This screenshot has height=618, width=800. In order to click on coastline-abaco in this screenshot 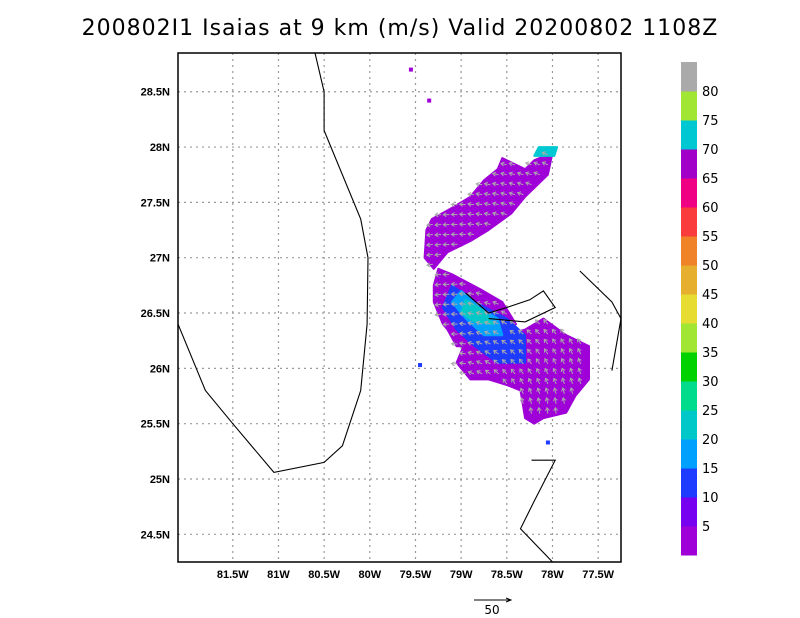, I will do `click(600, 320)`.